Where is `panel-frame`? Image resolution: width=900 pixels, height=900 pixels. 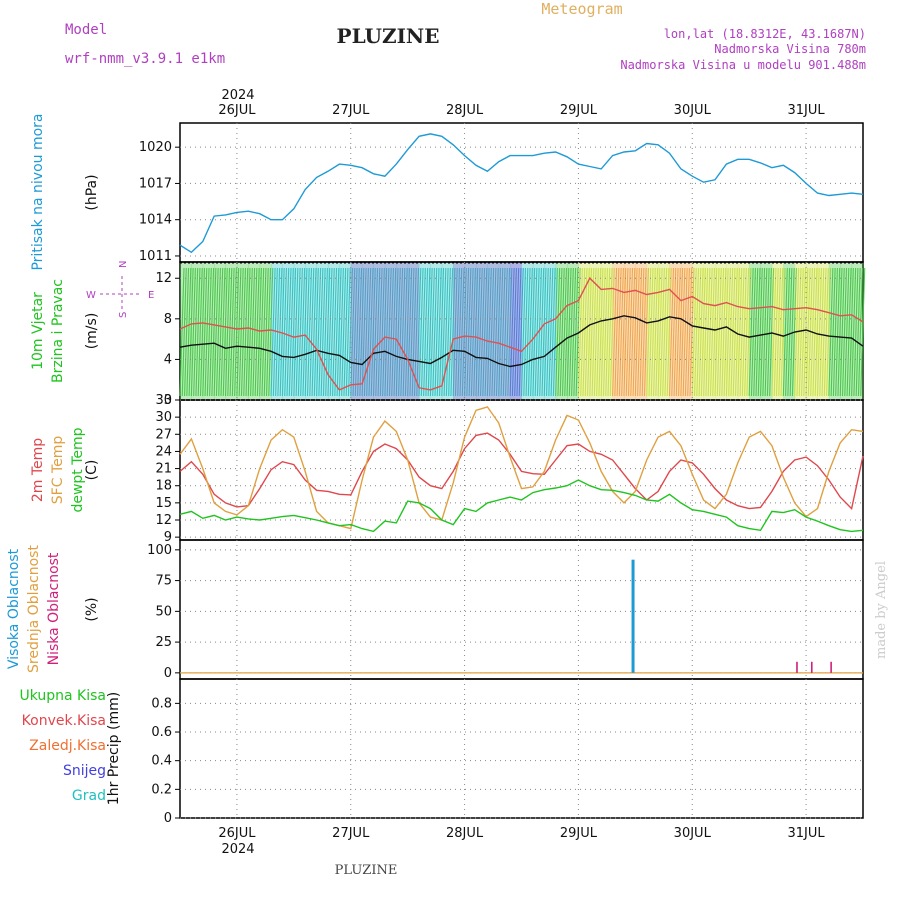
panel-frame is located at coordinates (521, 192).